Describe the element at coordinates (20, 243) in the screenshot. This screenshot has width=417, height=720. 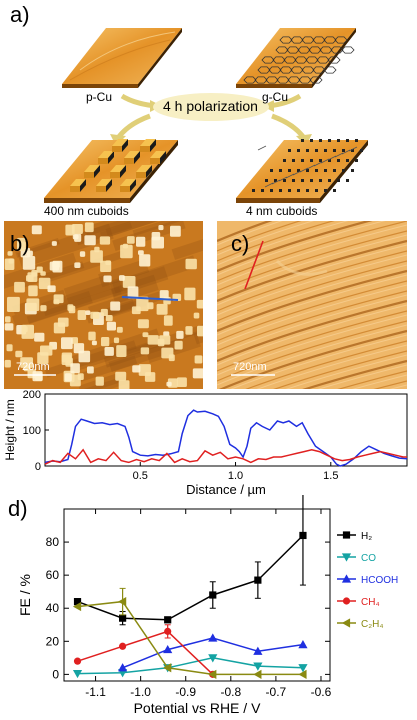
I see `panel-b-letter: b)` at that location.